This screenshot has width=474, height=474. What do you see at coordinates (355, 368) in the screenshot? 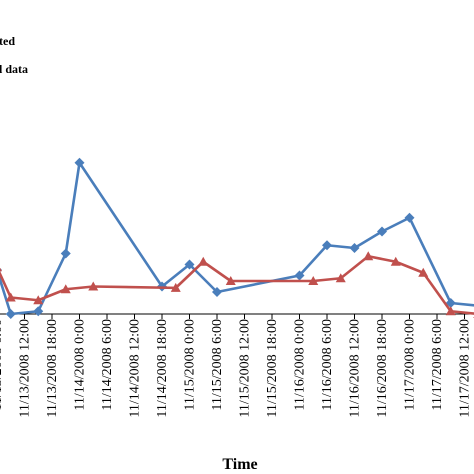
I see `x-tick-label: 11/16/2008 12:00` at bounding box center [355, 368].